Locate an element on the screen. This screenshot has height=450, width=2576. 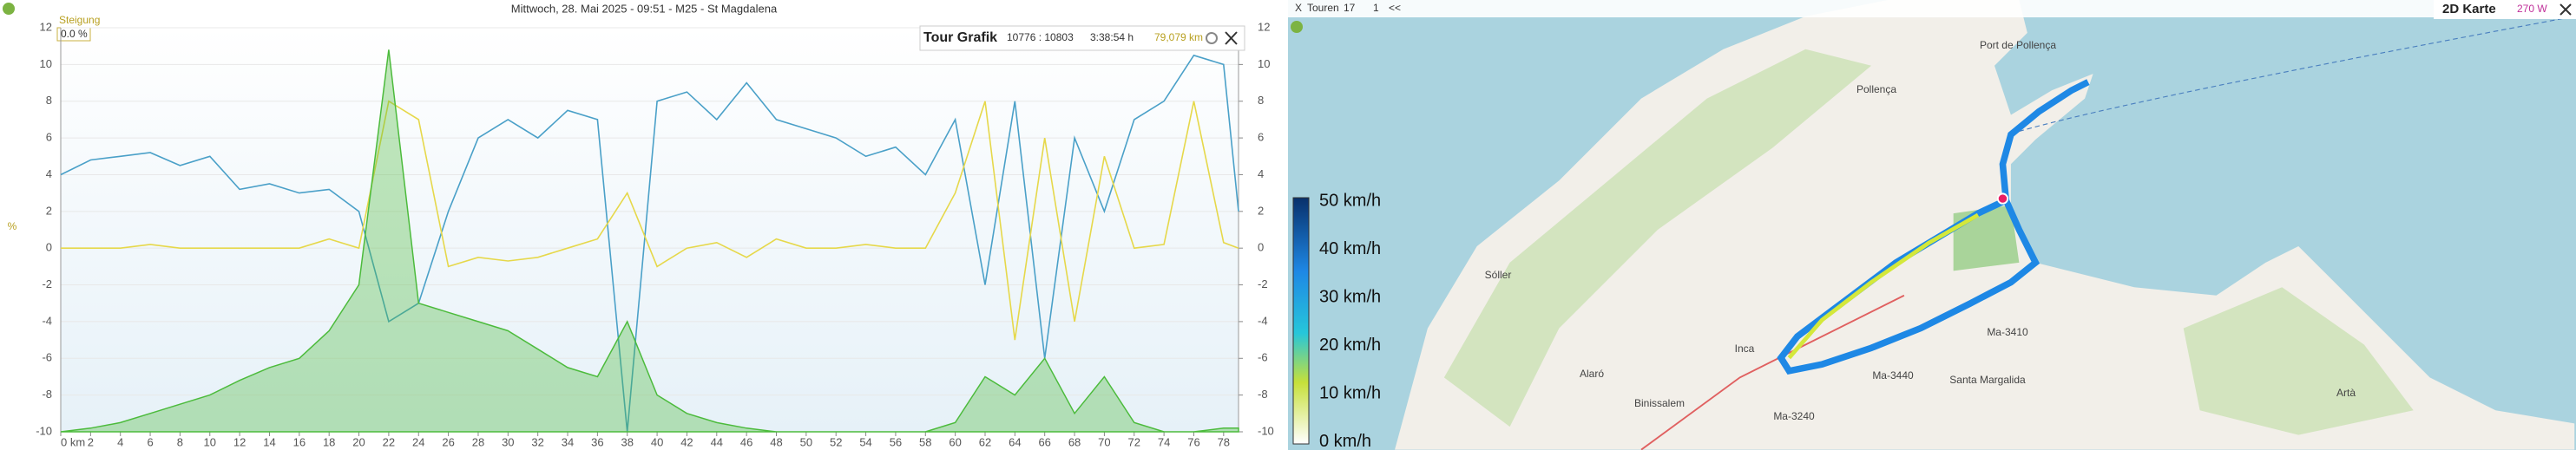
map-power: 270 W is located at coordinates (2532, 9).